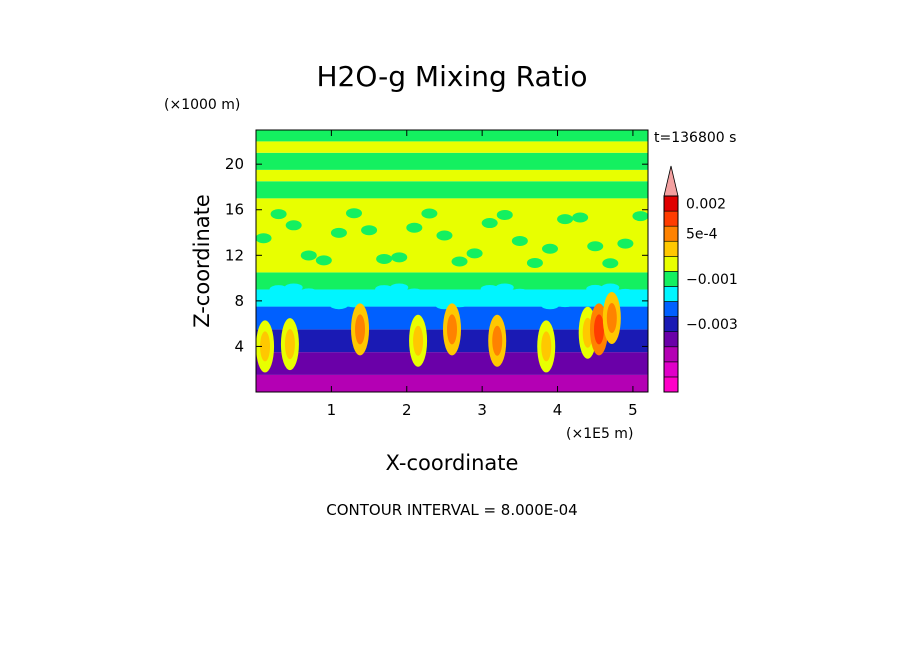  I want to click on x-tick-label: 4, so click(558, 410).